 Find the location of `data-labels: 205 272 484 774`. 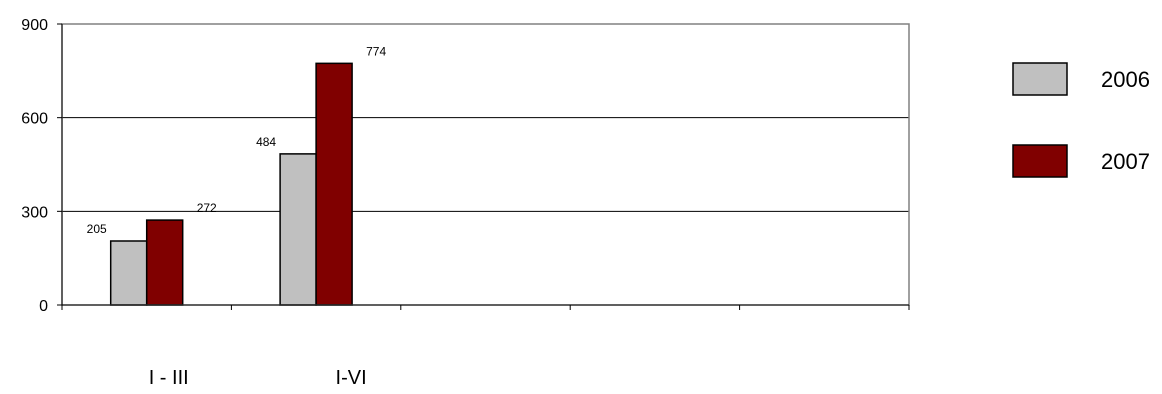

data-labels: 205 272 484 774 is located at coordinates (237, 140).